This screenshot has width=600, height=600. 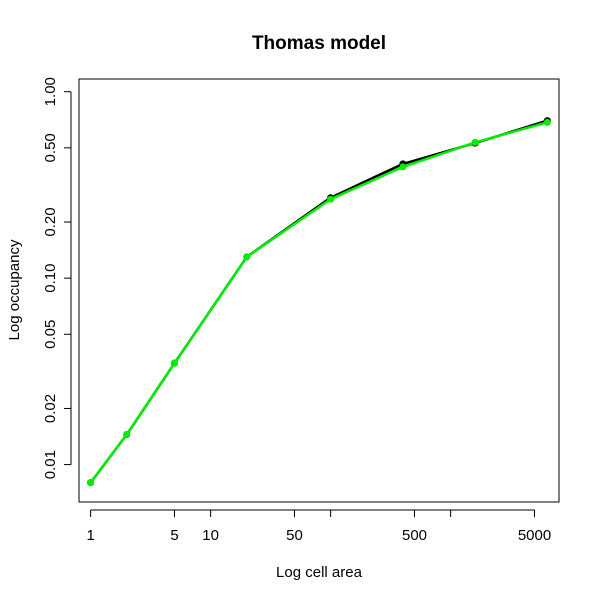 I want to click on x-axis-label: Log cell area, so click(x=319, y=572).